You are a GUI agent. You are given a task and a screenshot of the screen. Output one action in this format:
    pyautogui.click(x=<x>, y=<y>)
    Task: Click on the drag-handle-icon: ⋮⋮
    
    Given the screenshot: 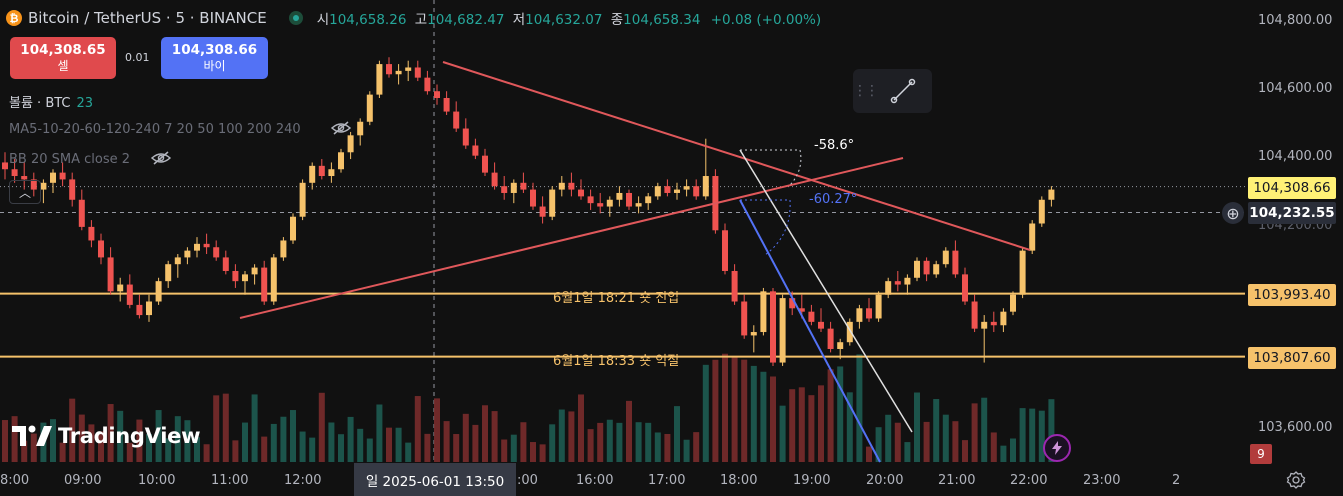 What is the action you would take?
    pyautogui.click(x=866, y=91)
    